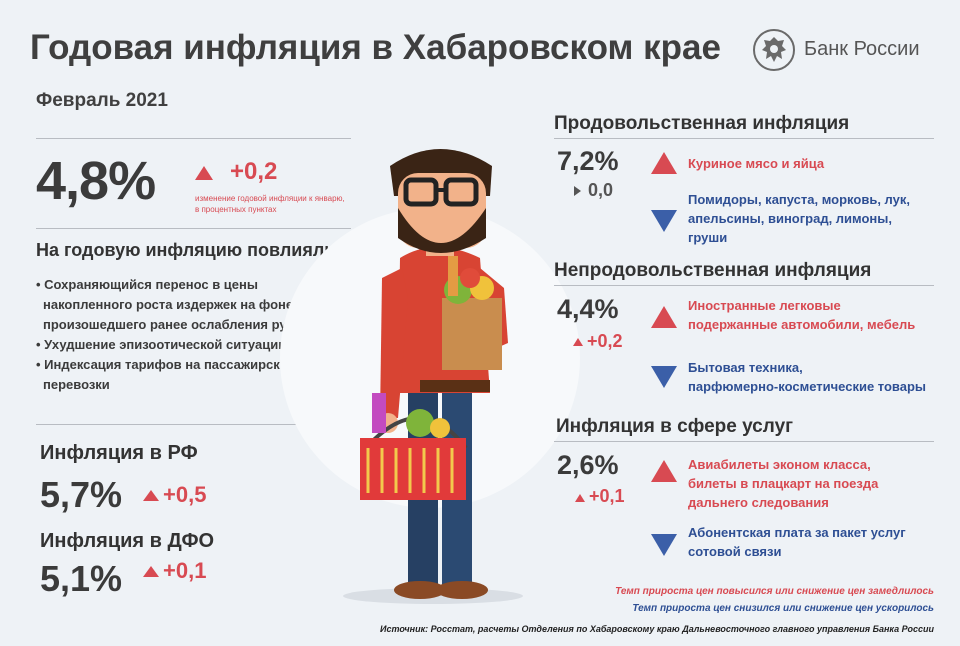 The height and width of the screenshot is (646, 960). Describe the element at coordinates (577, 191) in the screenshot. I see `no-change-icon` at that location.